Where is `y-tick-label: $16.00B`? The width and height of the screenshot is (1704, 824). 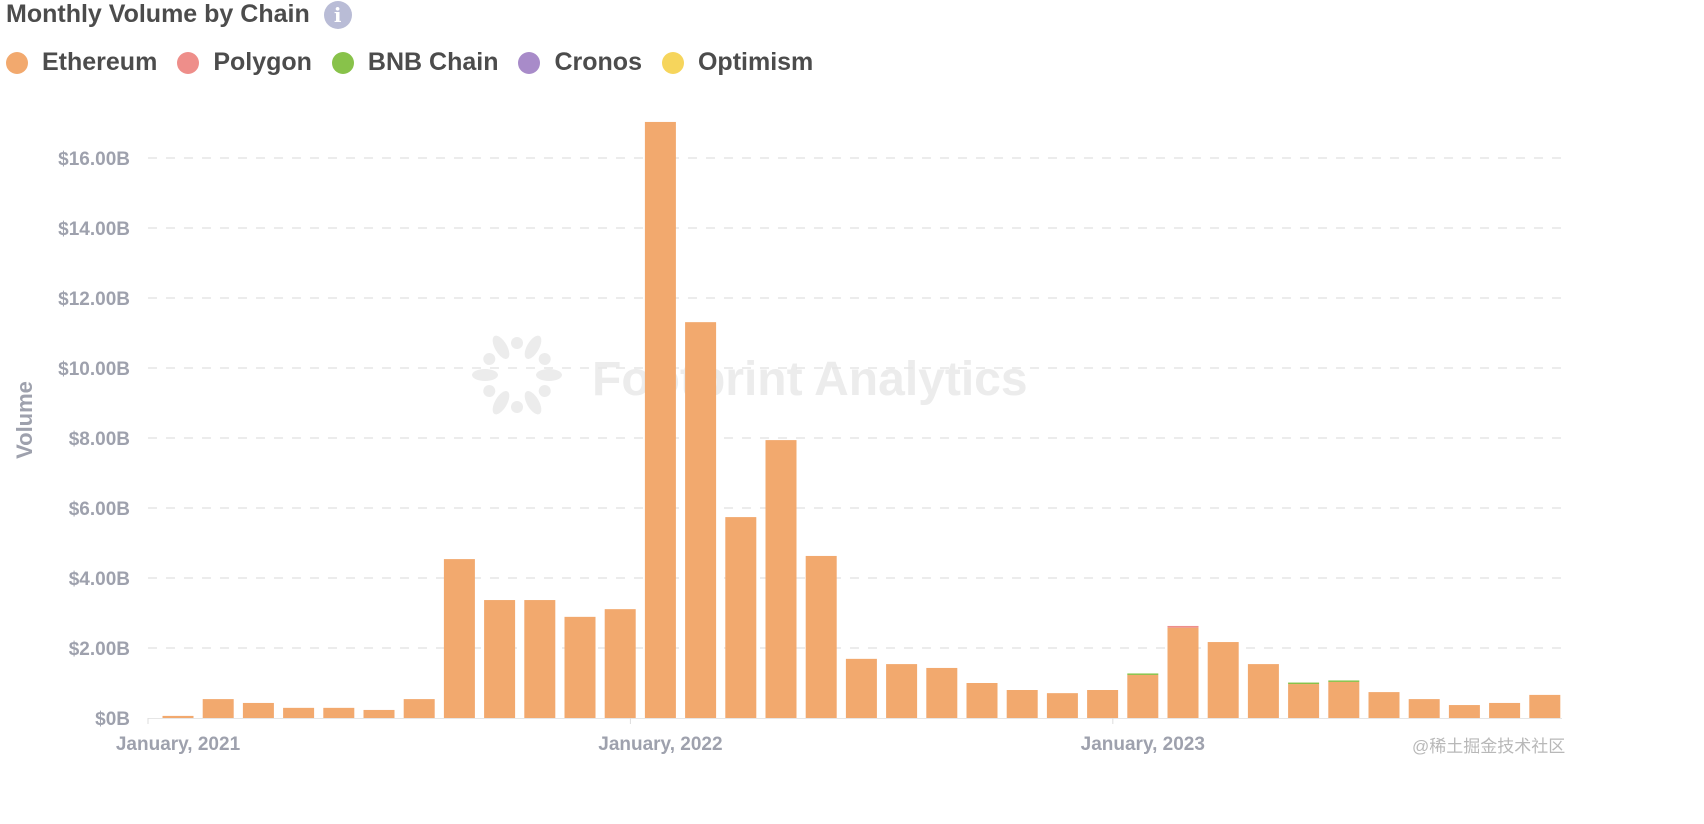 y-tick-label: $16.00B is located at coordinates (94, 159).